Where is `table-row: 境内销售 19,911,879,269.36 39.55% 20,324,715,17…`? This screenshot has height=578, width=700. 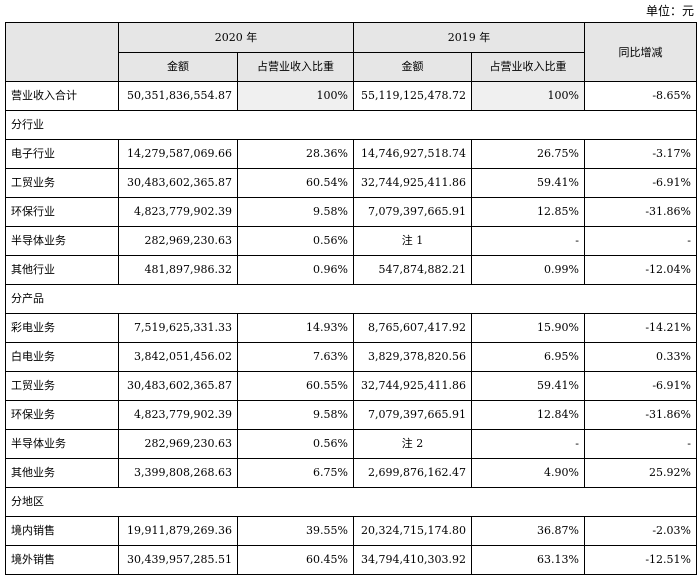
table-row: 境内销售 19,911,879,269.36 39.55% 20,324,715,17… is located at coordinates (351, 531).